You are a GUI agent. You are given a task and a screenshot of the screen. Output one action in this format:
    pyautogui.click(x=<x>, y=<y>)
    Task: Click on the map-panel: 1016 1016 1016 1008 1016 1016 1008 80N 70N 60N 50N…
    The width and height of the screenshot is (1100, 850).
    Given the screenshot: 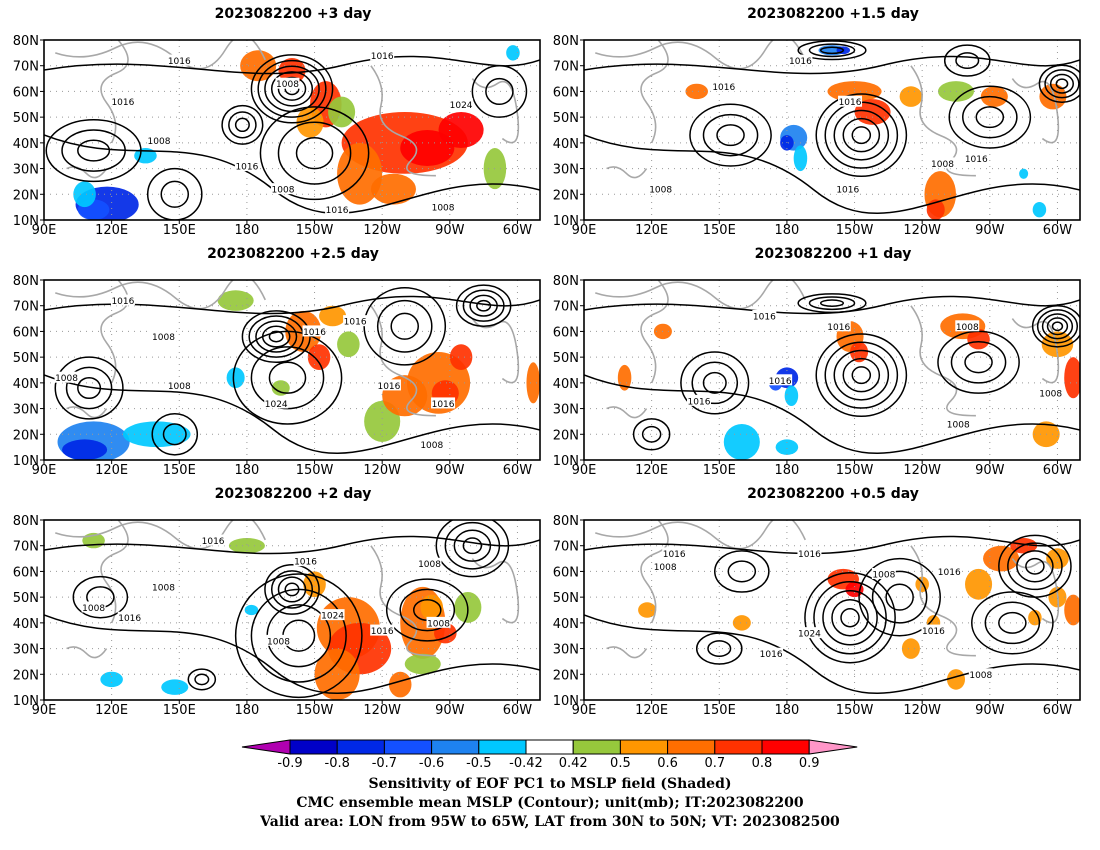 What is the action you would take?
    pyautogui.click(x=817, y=136)
    